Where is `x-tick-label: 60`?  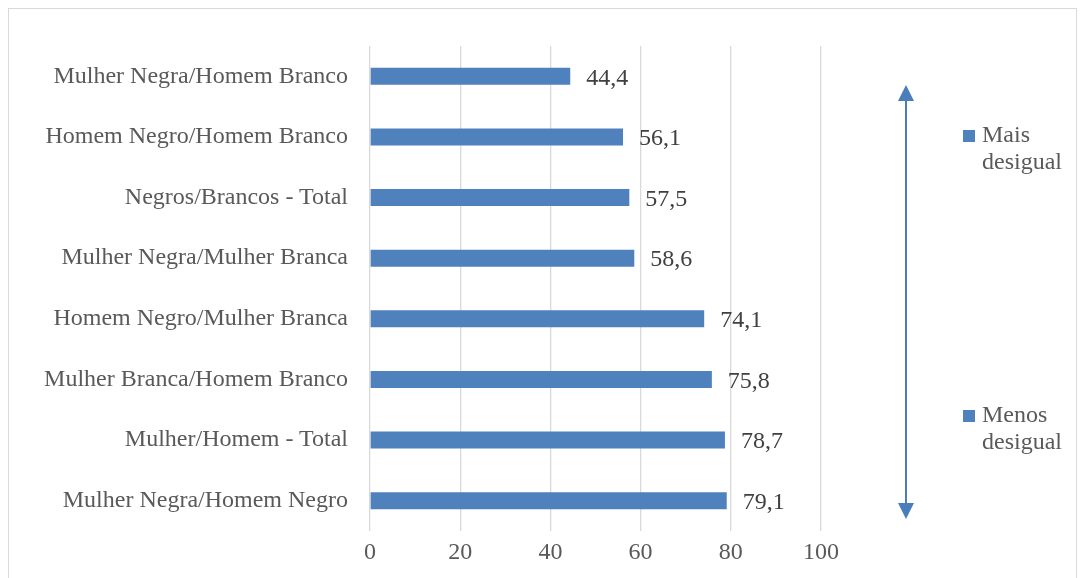
x-tick-label: 60 is located at coordinates (640, 550).